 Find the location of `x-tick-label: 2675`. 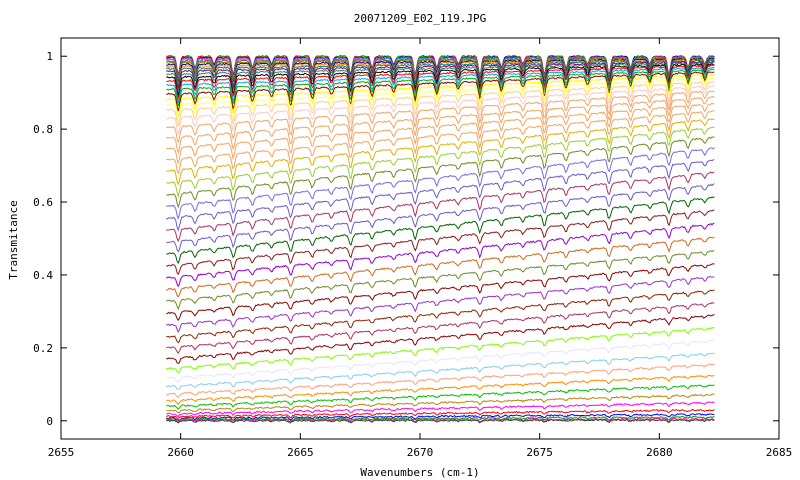

x-tick-label: 2675 is located at coordinates (539, 452).